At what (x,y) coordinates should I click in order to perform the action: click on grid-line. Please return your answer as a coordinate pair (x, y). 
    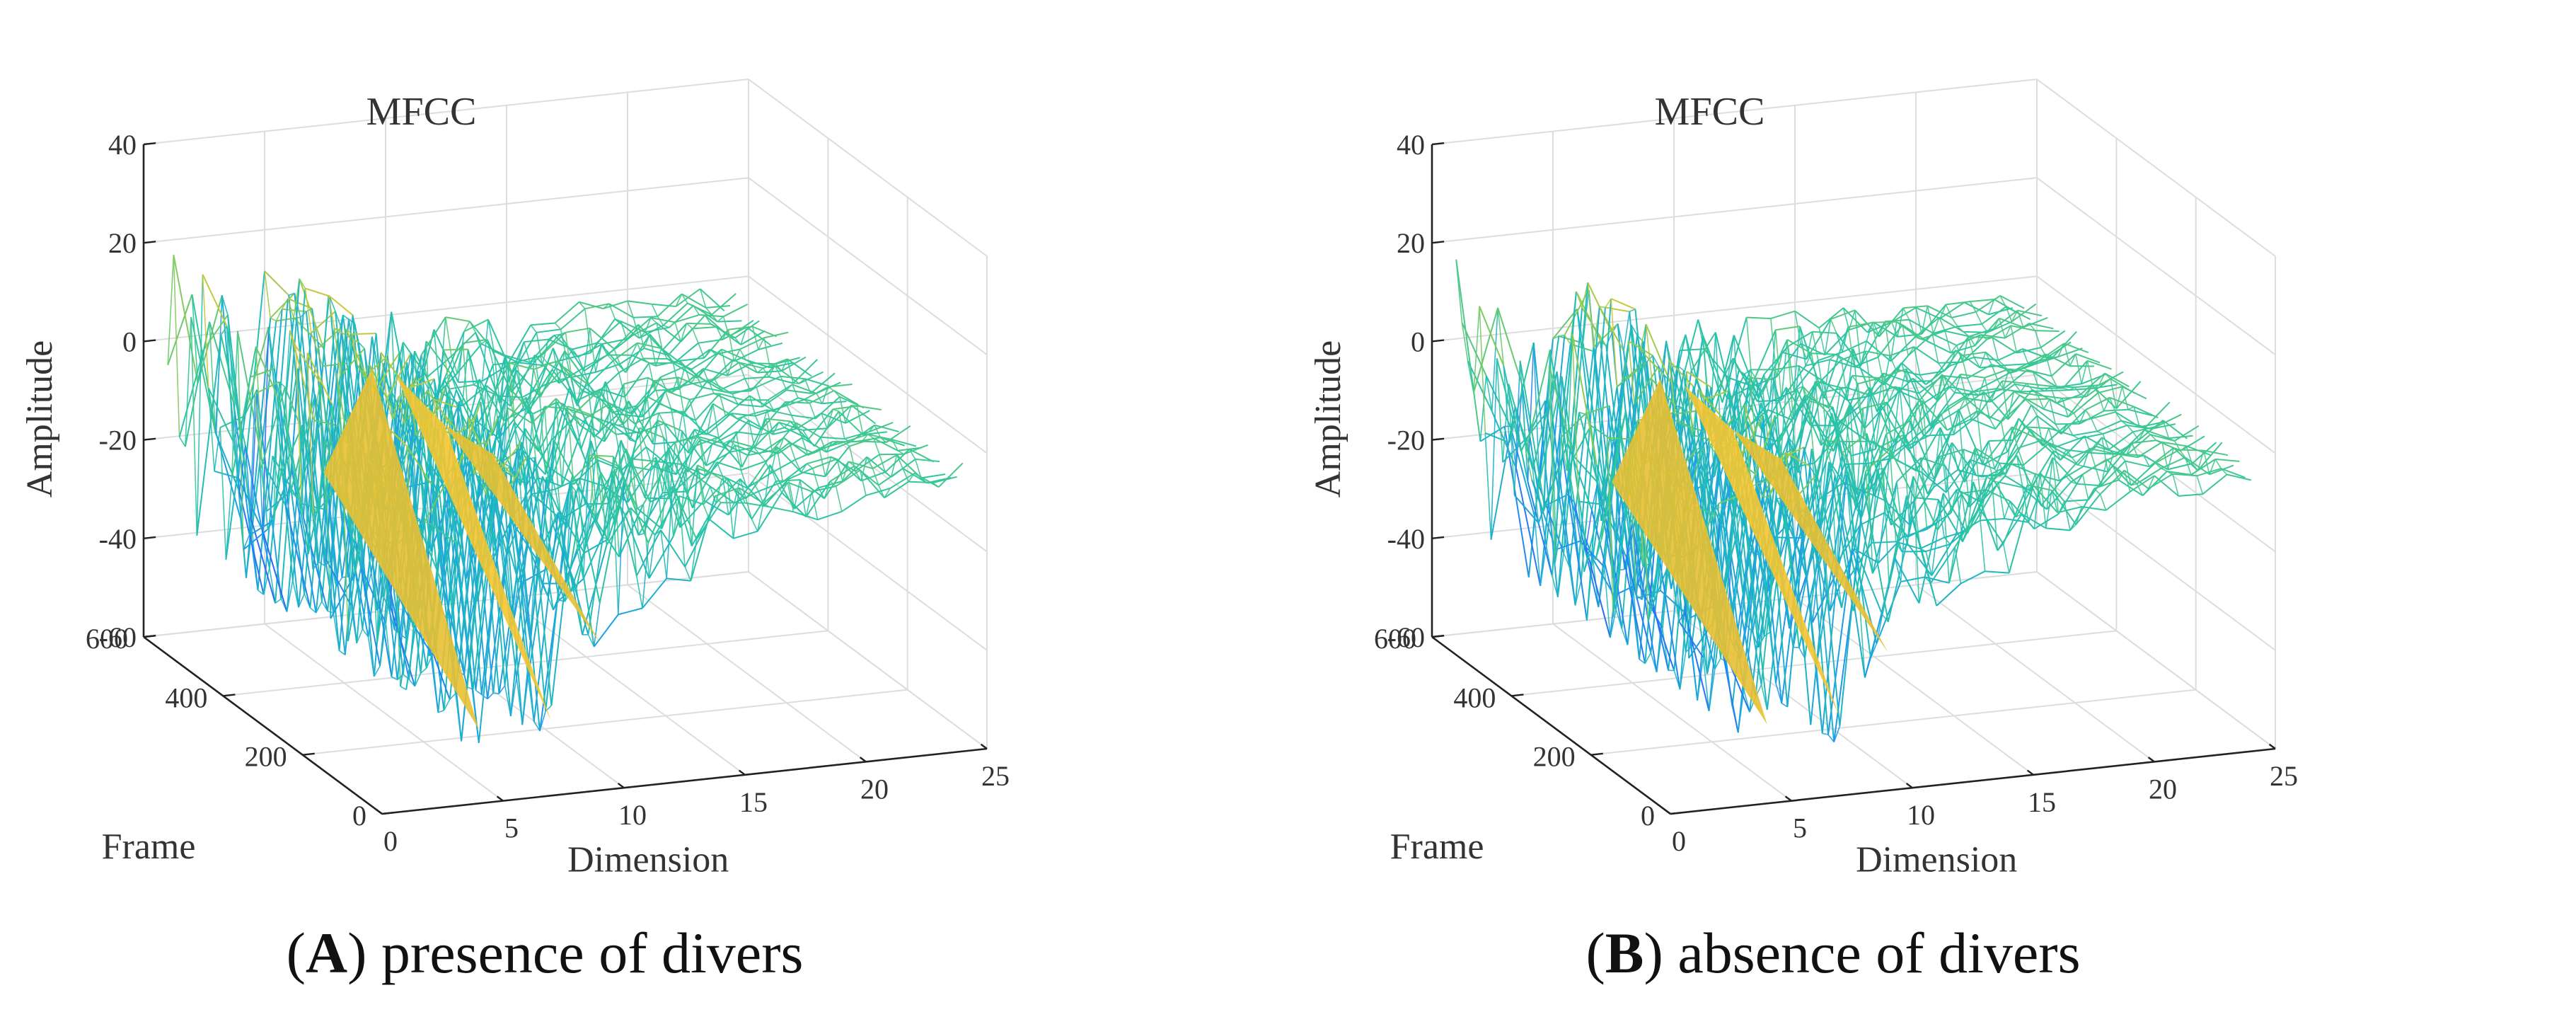
    Looking at the image, I should click on (2156, 266).